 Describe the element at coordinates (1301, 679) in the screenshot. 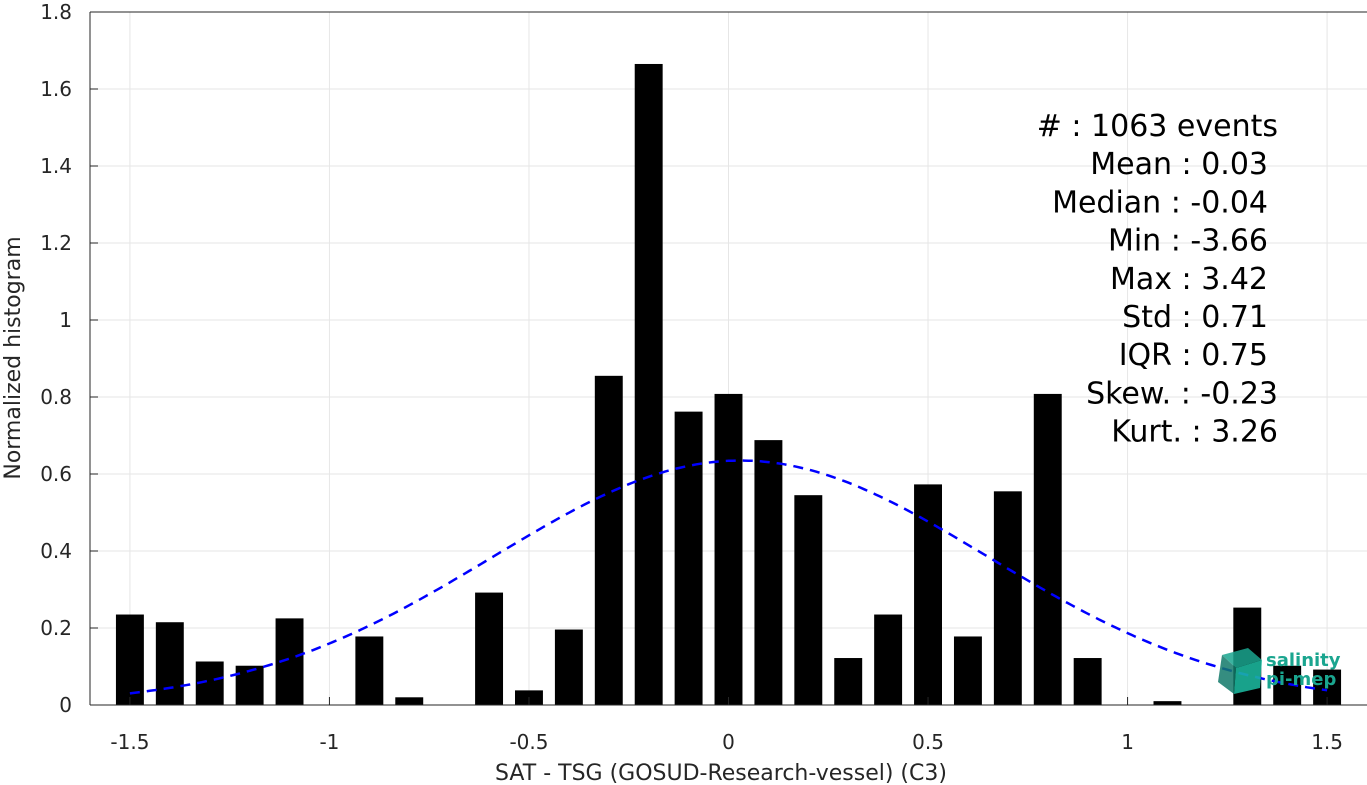

I see `logo-line2: pi-mep` at that location.